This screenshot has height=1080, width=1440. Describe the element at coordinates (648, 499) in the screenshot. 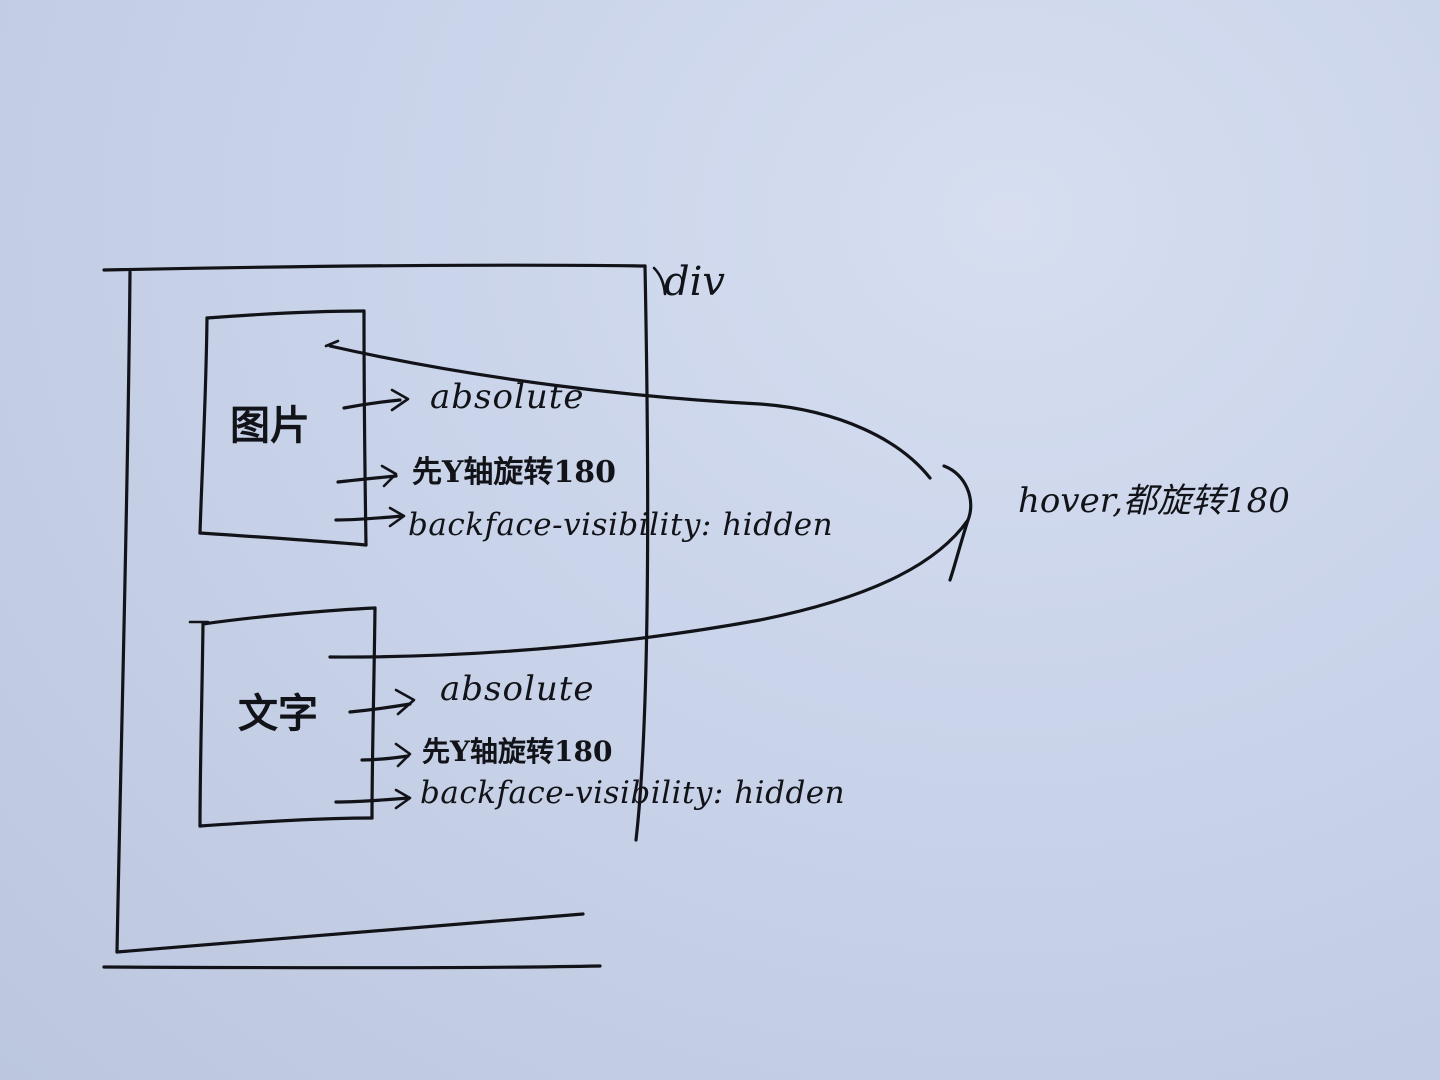

I see `hover-connector` at that location.